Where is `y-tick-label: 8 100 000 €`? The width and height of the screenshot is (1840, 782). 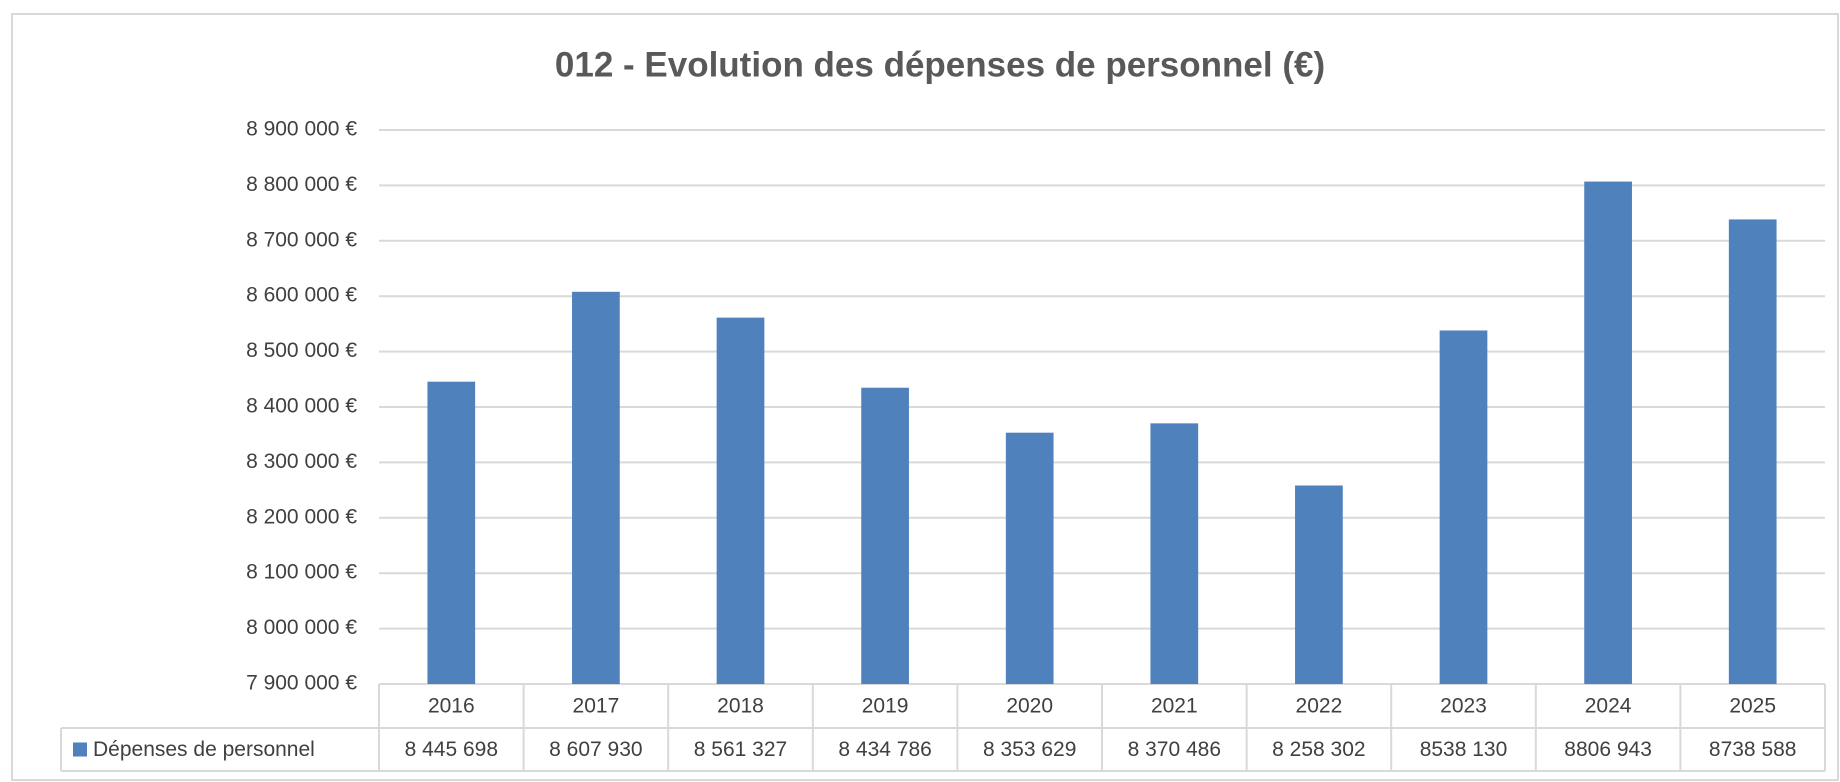 y-tick-label: 8 100 000 € is located at coordinates (301, 572).